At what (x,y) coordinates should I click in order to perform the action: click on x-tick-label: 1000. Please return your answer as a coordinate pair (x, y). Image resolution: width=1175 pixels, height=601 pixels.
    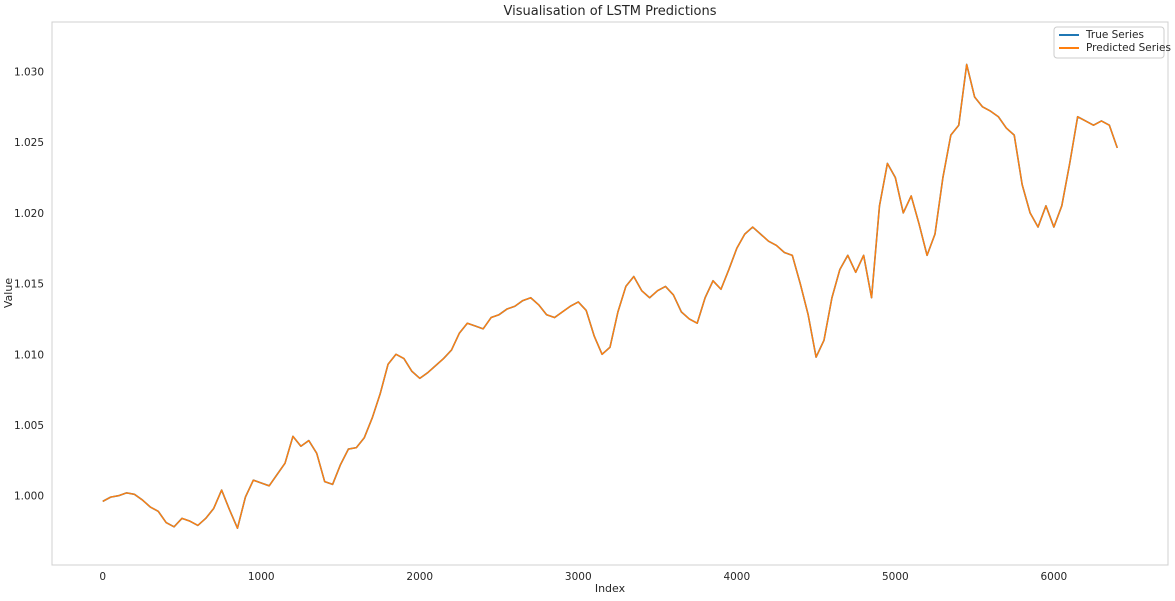
    Looking at the image, I should click on (261, 577).